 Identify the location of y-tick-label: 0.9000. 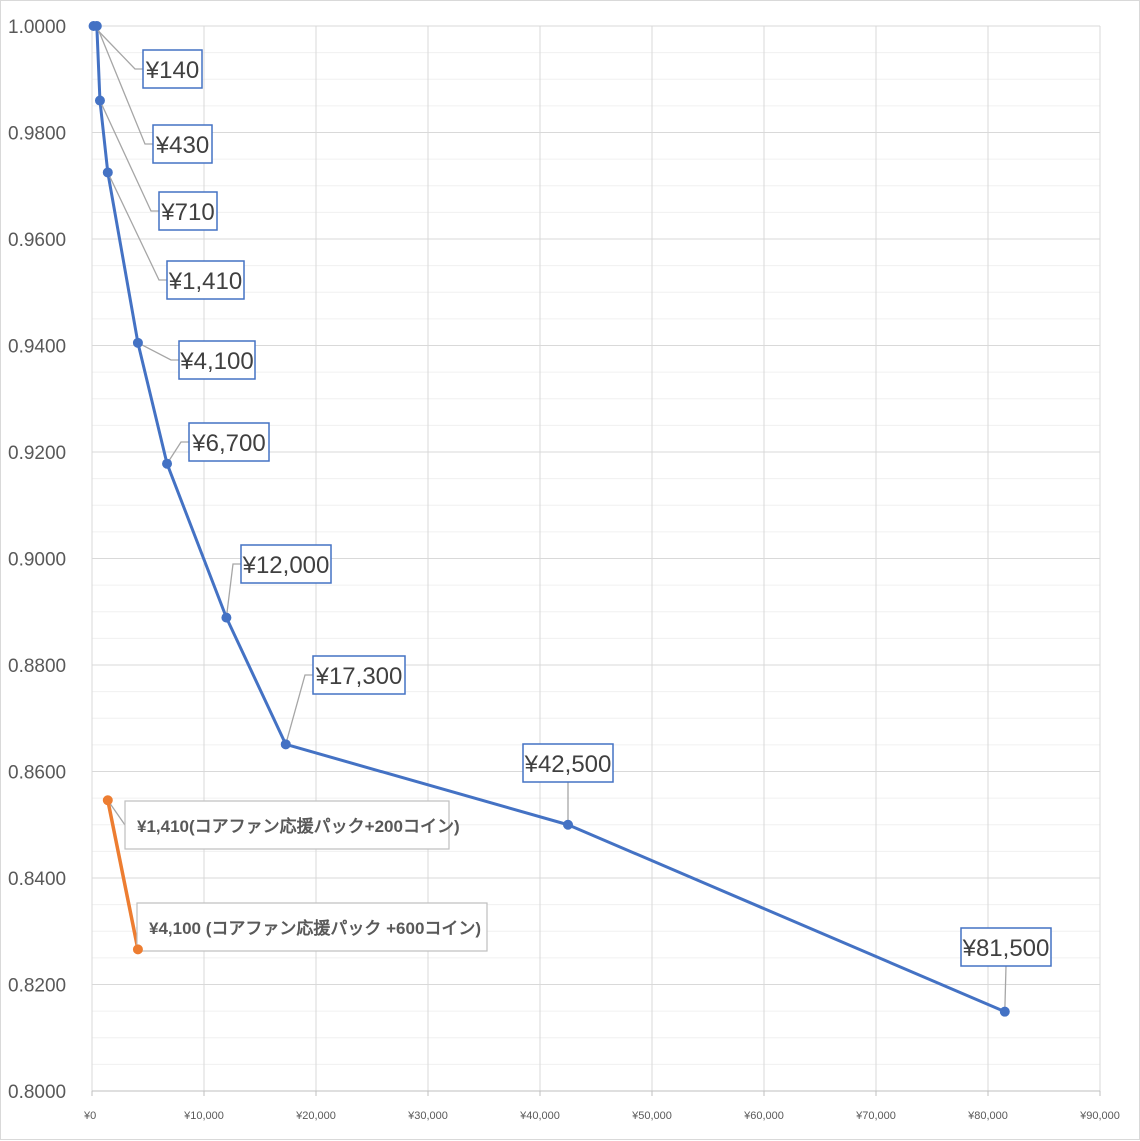
(37, 560).